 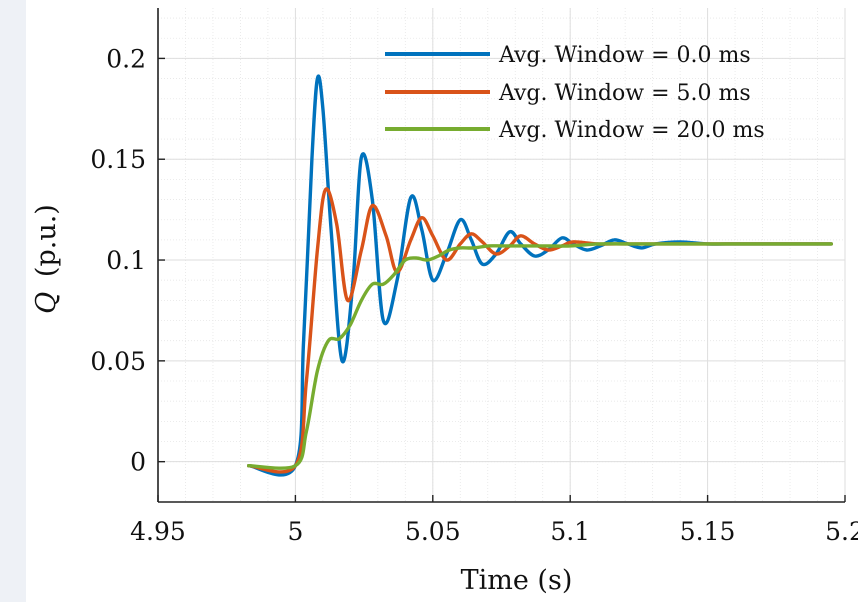 What do you see at coordinates (118, 159) in the screenshot?
I see `y-tick-label: 0.15` at bounding box center [118, 159].